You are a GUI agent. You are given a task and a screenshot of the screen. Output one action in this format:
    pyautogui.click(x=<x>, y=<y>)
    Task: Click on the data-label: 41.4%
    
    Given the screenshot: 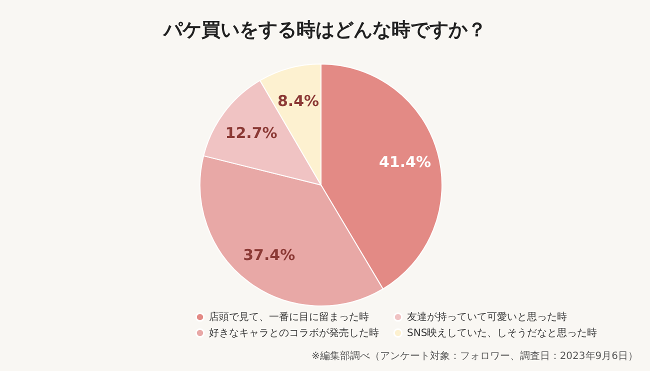 What is the action you would take?
    pyautogui.click(x=405, y=161)
    